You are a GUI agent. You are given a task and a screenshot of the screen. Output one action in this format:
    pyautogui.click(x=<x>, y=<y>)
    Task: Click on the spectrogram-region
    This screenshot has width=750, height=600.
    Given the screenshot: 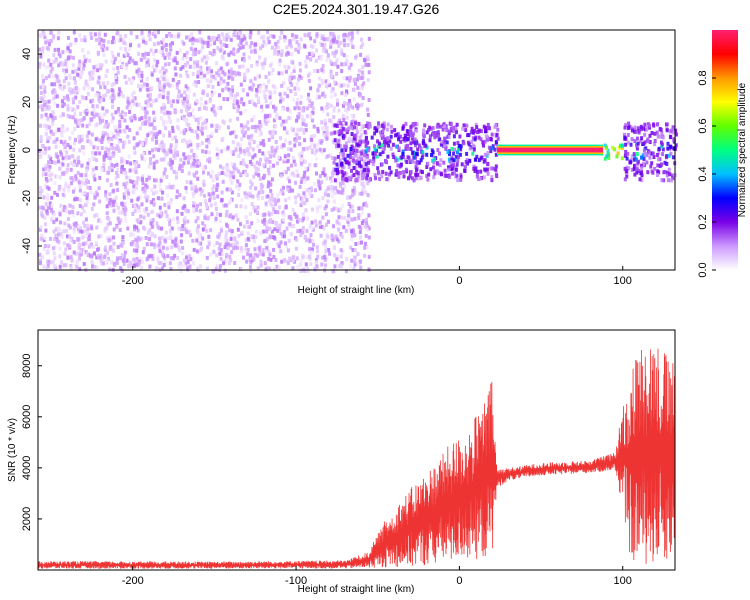 What is the action you would take?
    pyautogui.click(x=650, y=152)
    